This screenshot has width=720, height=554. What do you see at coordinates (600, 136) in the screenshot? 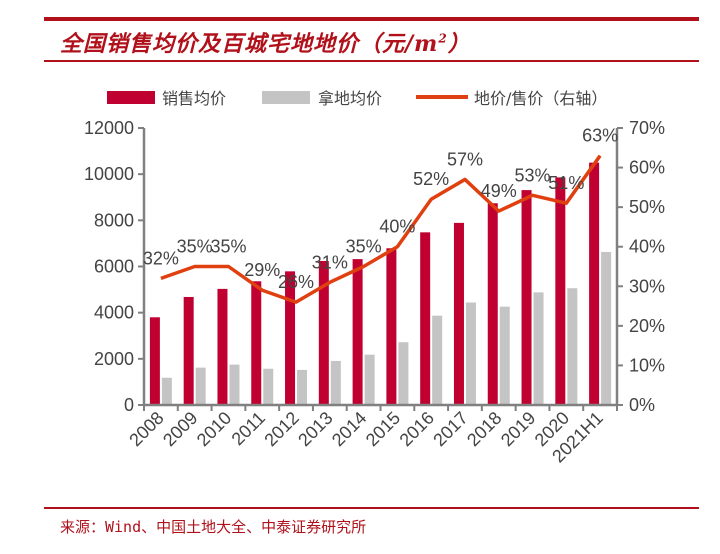
I see `ratio-data-label: 63%` at bounding box center [600, 136].